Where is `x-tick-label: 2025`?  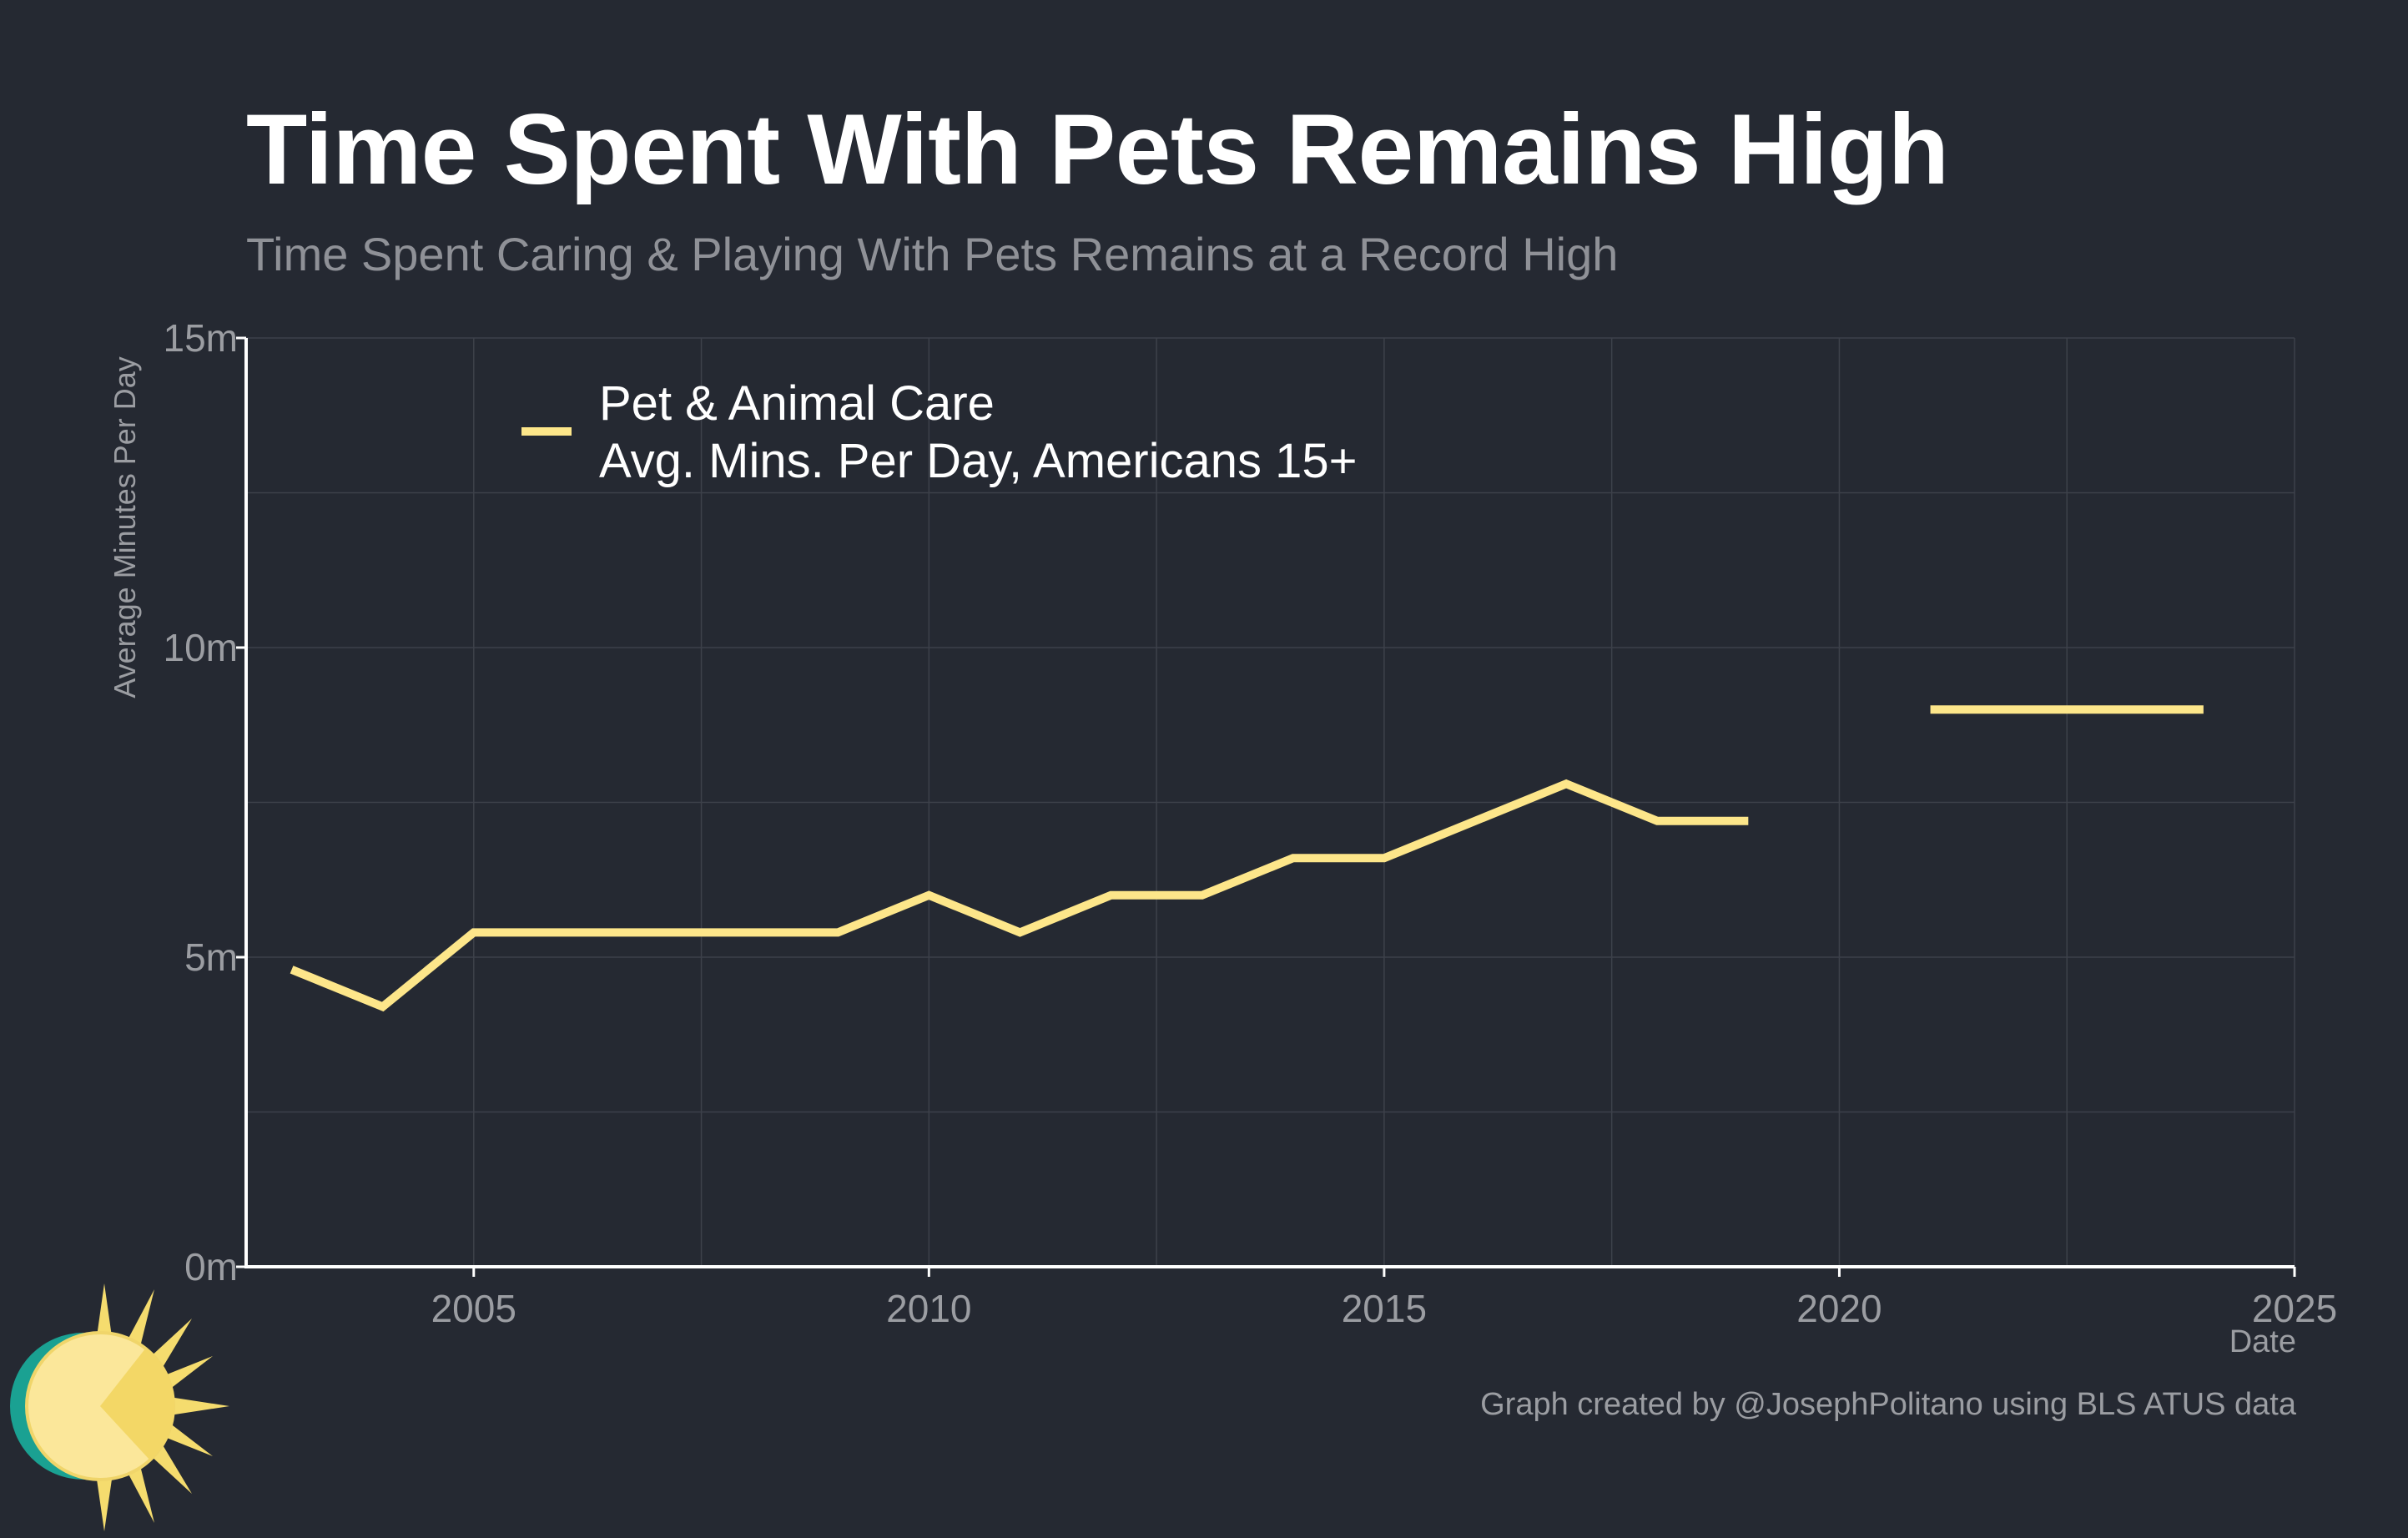
x-tick-label: 2025 is located at coordinates (2294, 1308).